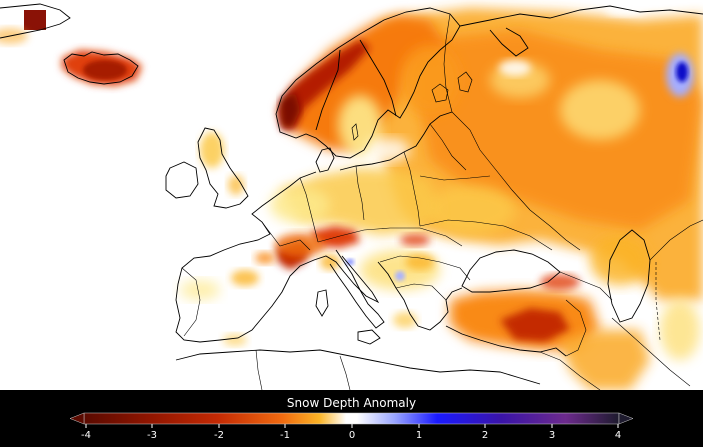  What do you see at coordinates (440, 93) in the screenshot?
I see `lake-ladoga` at bounding box center [440, 93].